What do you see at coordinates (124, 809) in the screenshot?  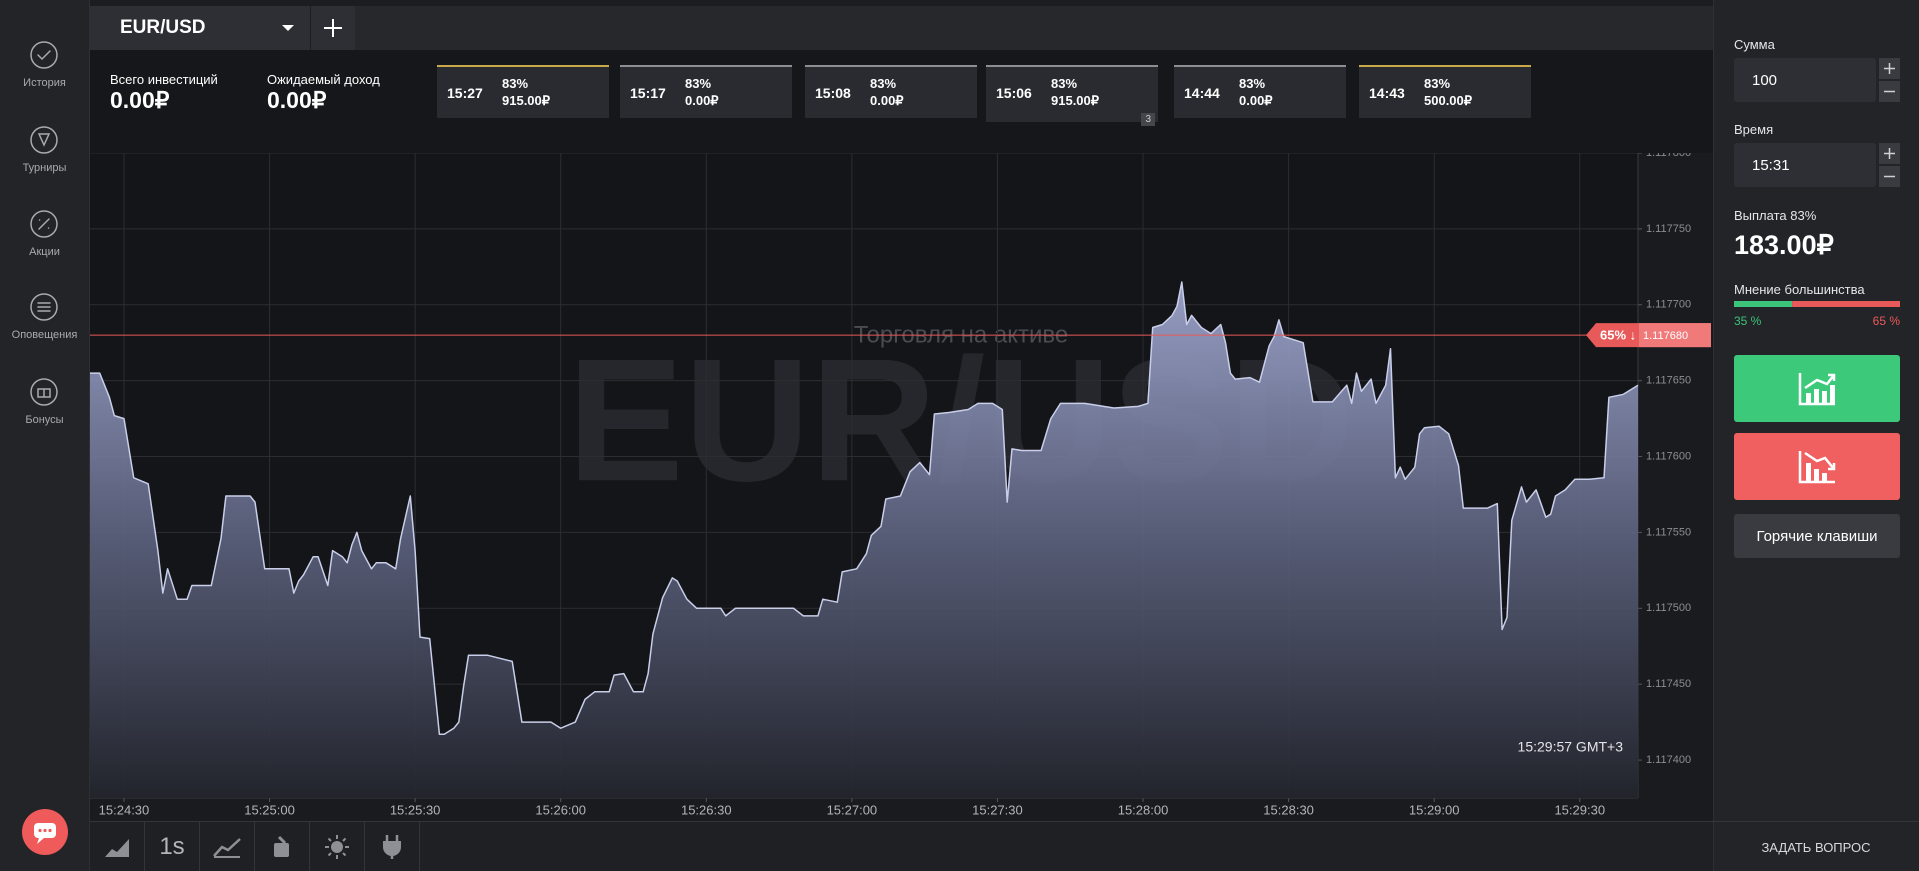 I see `x-tick-label: 15:24:30` at bounding box center [124, 809].